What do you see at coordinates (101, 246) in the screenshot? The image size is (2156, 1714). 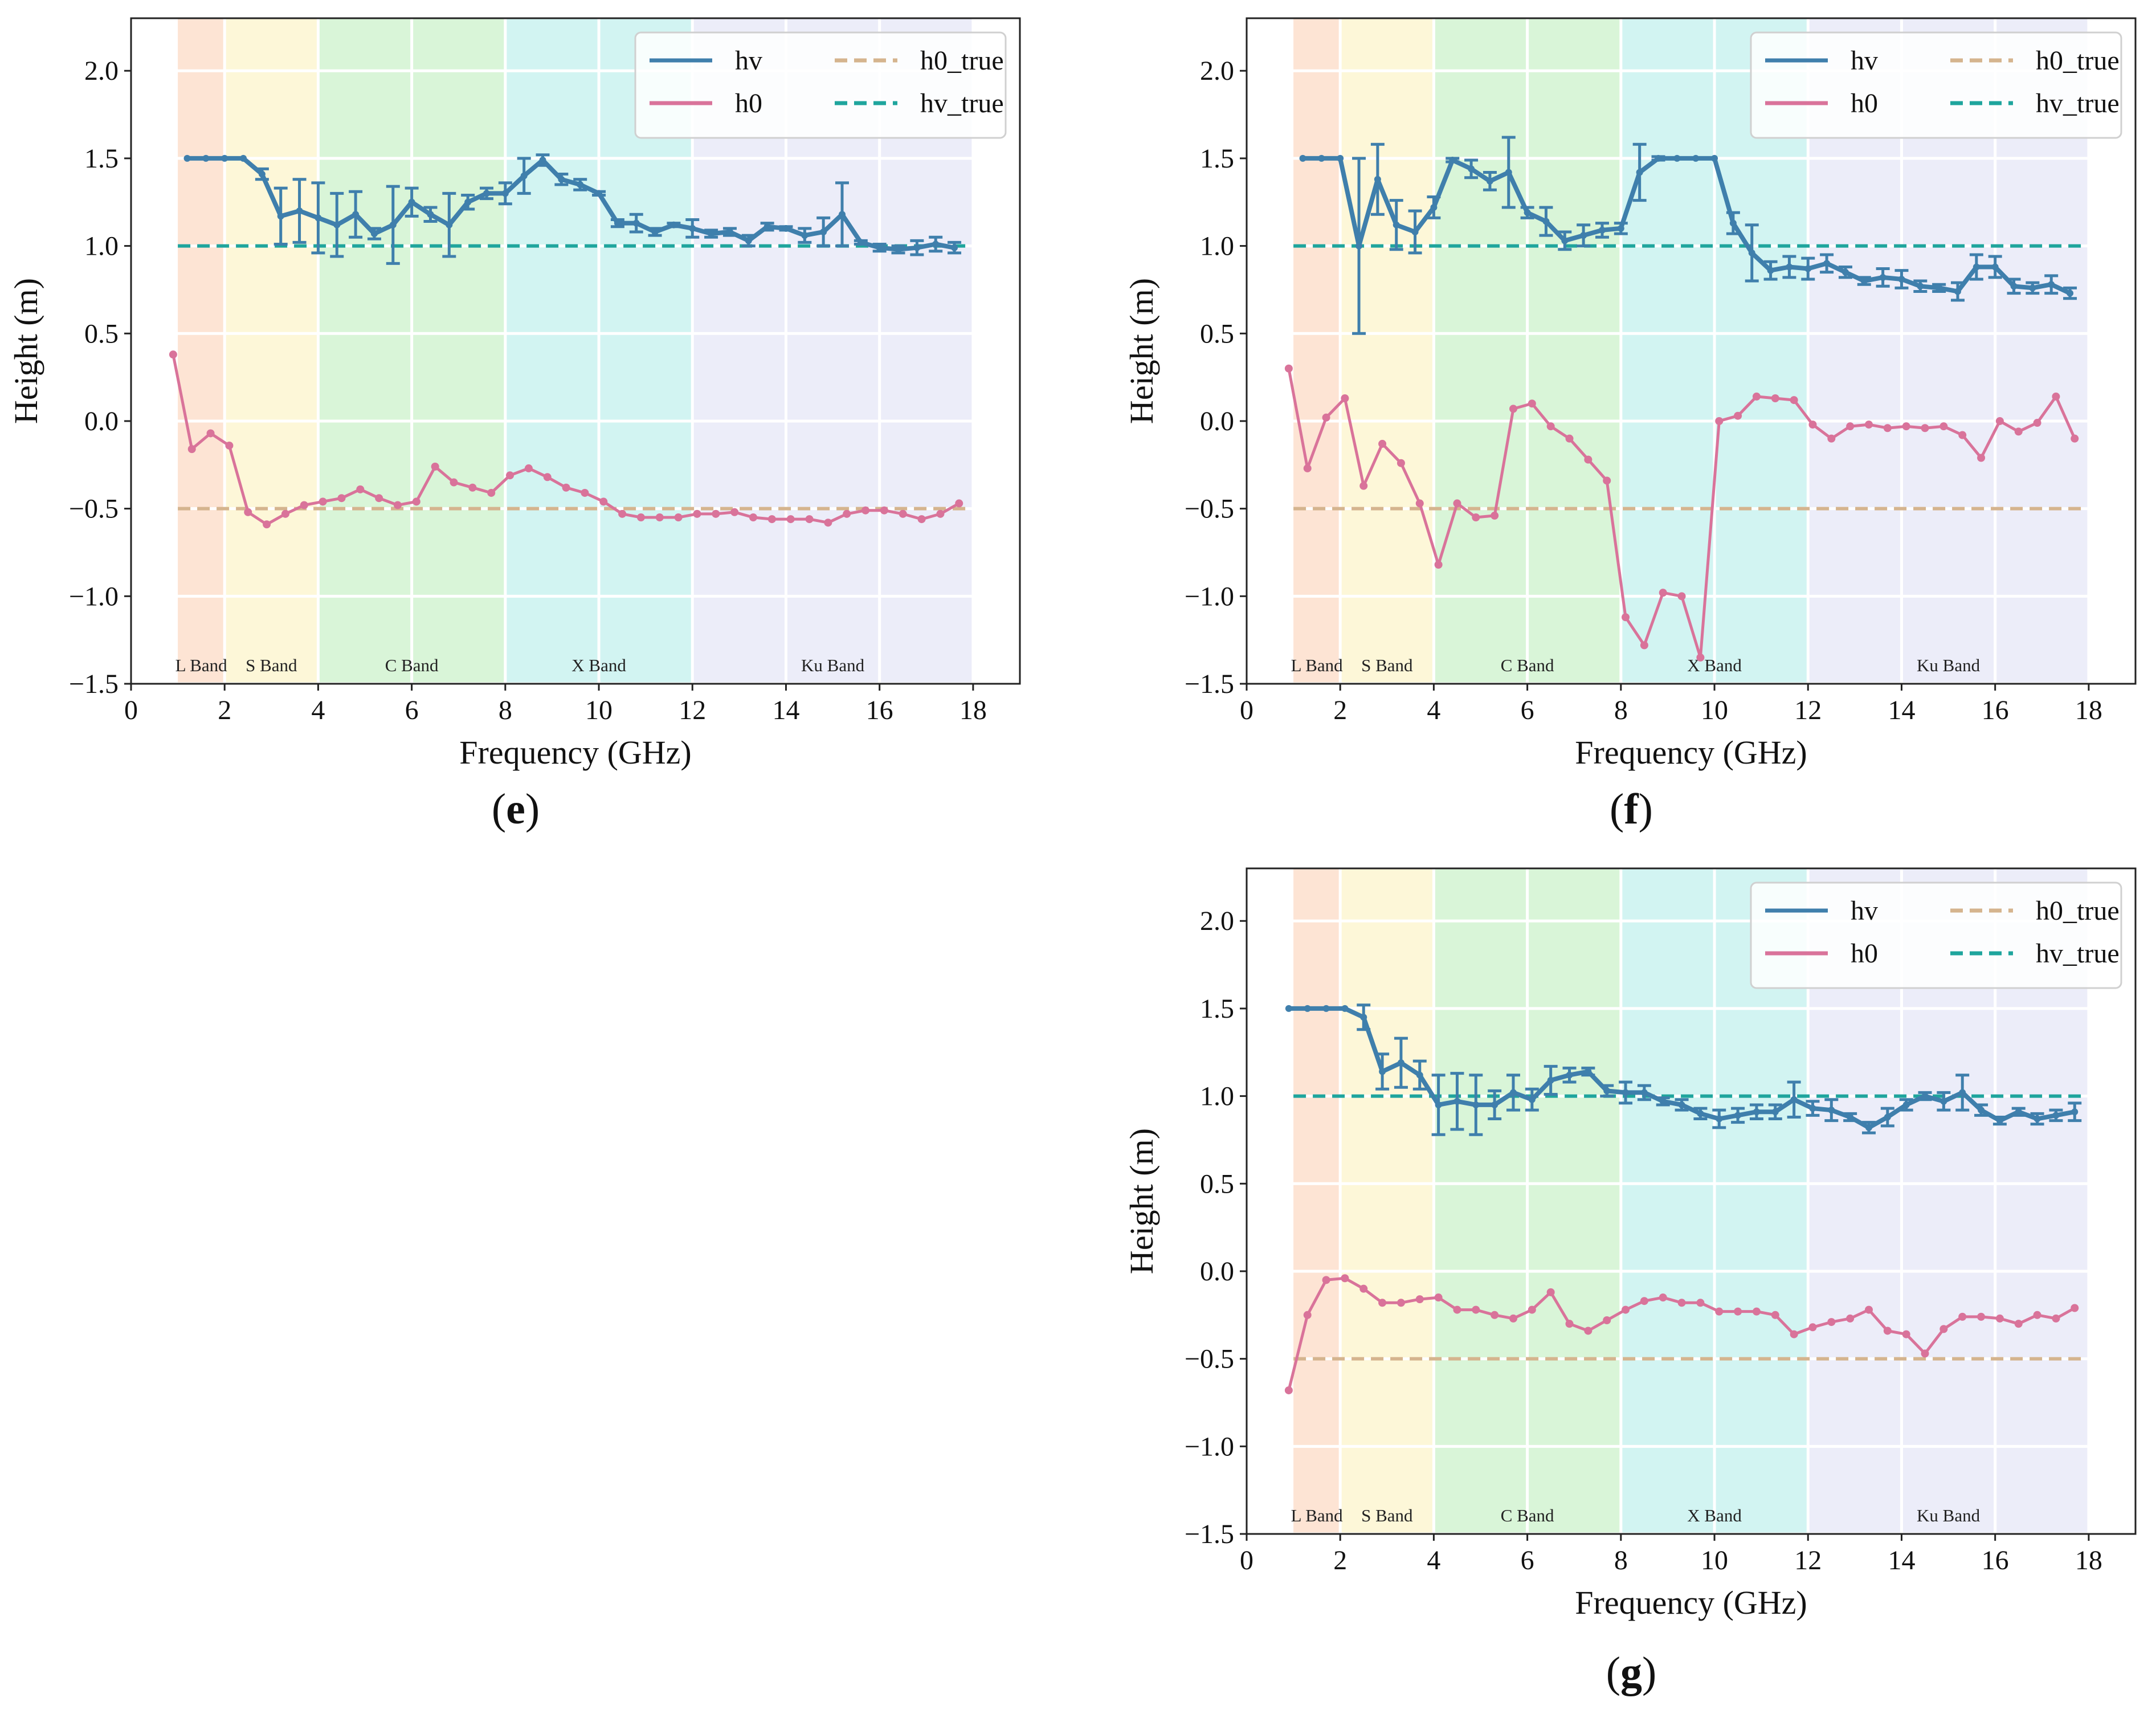 I see `y-tick-label: 1.0` at bounding box center [101, 246].